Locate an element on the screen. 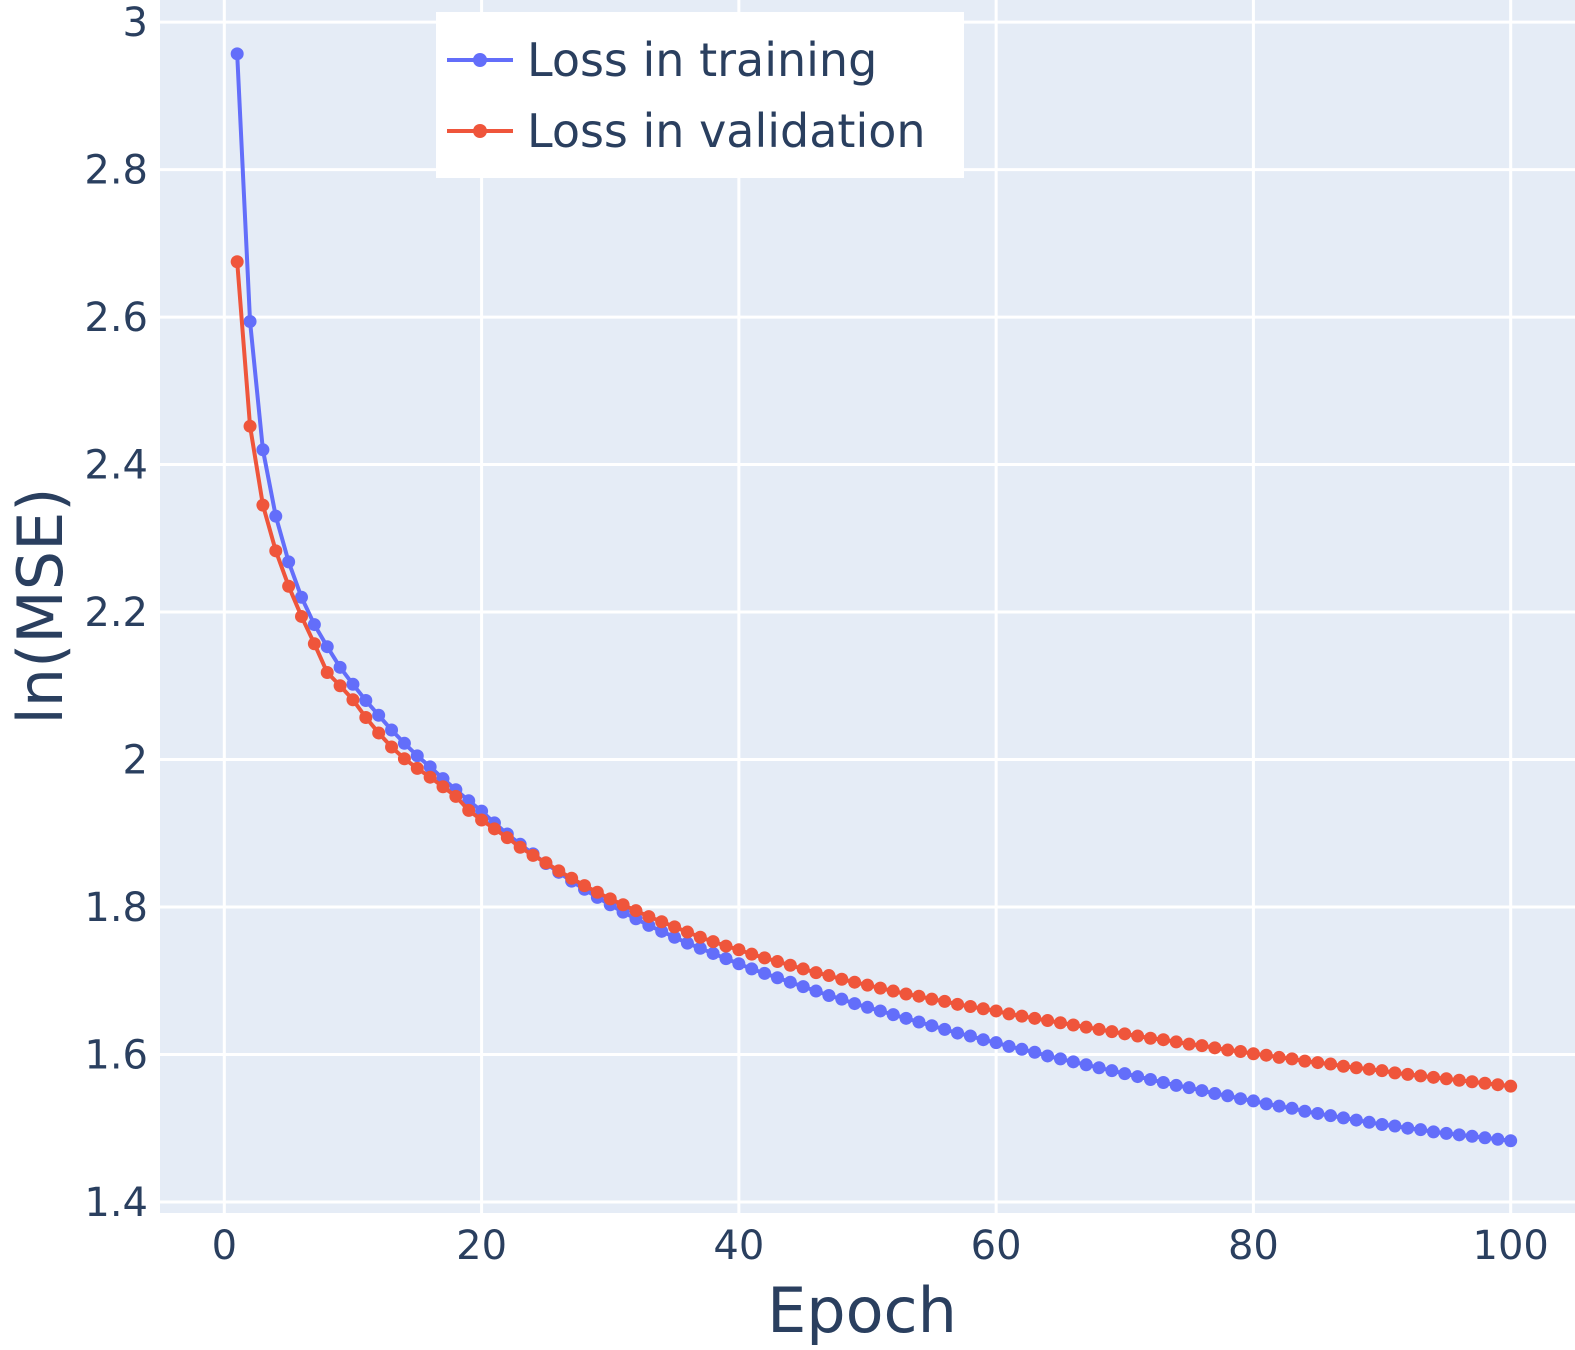  y-tick-label: 2.2 is located at coordinates (116, 613).